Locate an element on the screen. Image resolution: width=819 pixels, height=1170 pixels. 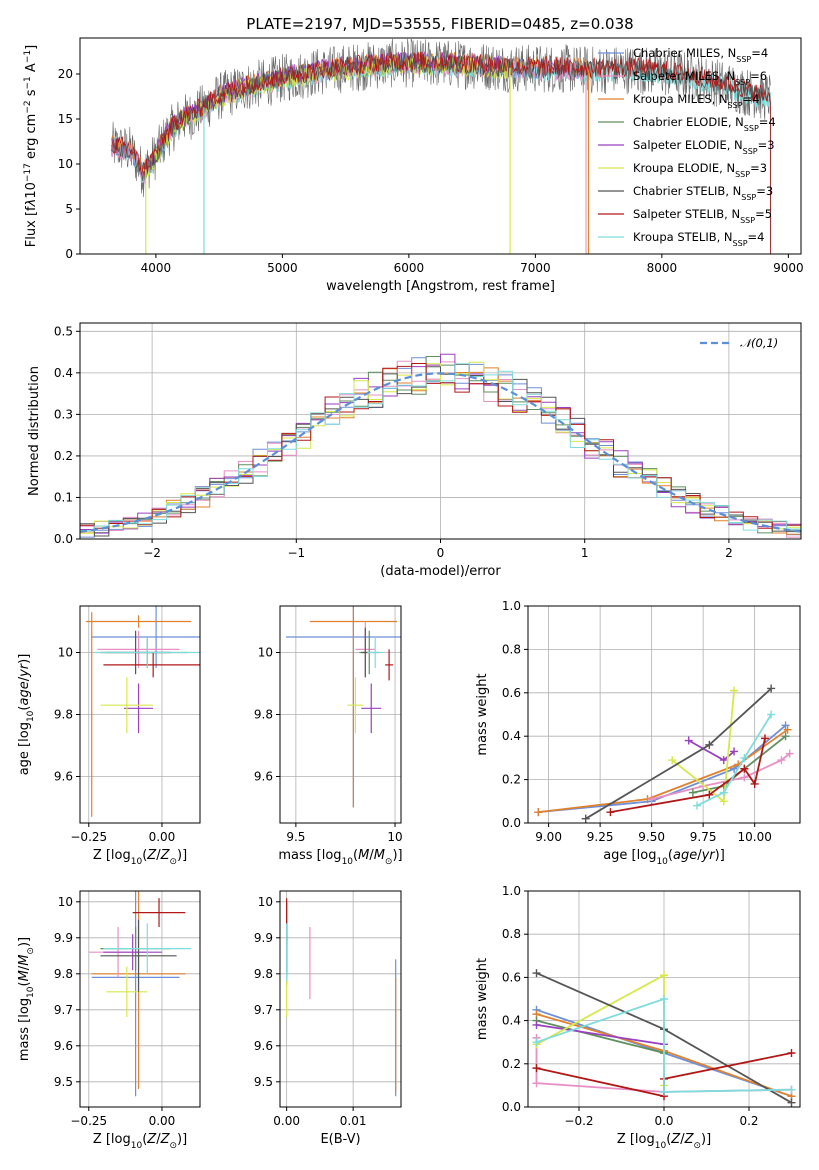
x-tick-label: 8000 is located at coordinates (662, 268).